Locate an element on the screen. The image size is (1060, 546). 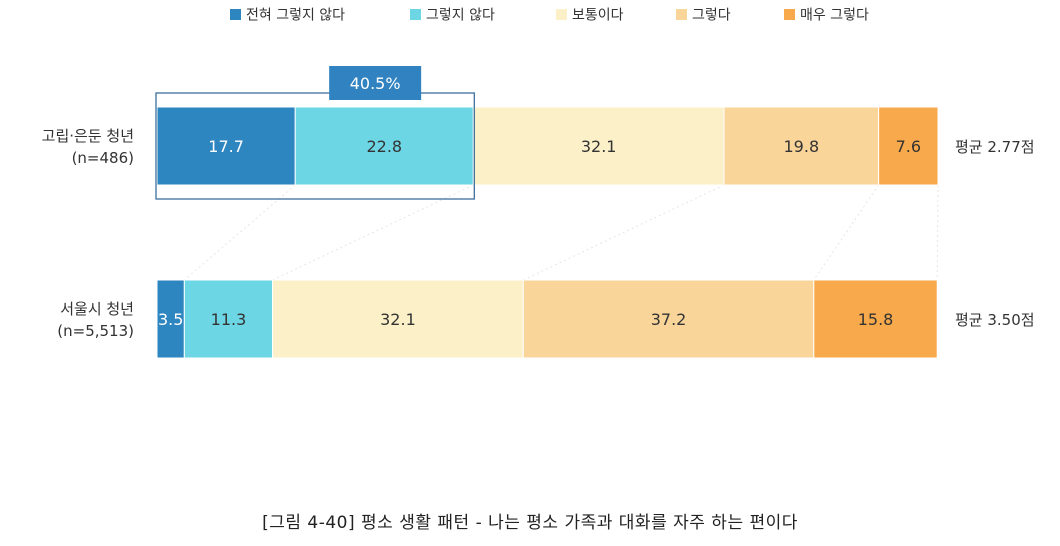
average-label: 평균 2.77점 is located at coordinates (995, 147).